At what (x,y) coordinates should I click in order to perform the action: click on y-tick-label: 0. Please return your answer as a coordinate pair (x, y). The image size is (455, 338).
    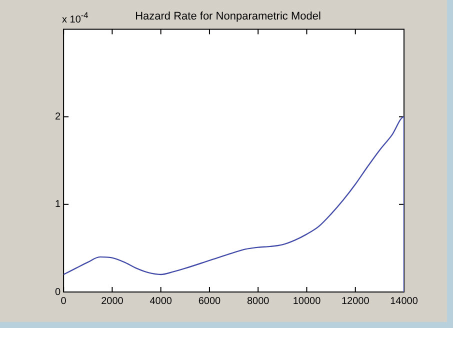
    Looking at the image, I should click on (58, 292).